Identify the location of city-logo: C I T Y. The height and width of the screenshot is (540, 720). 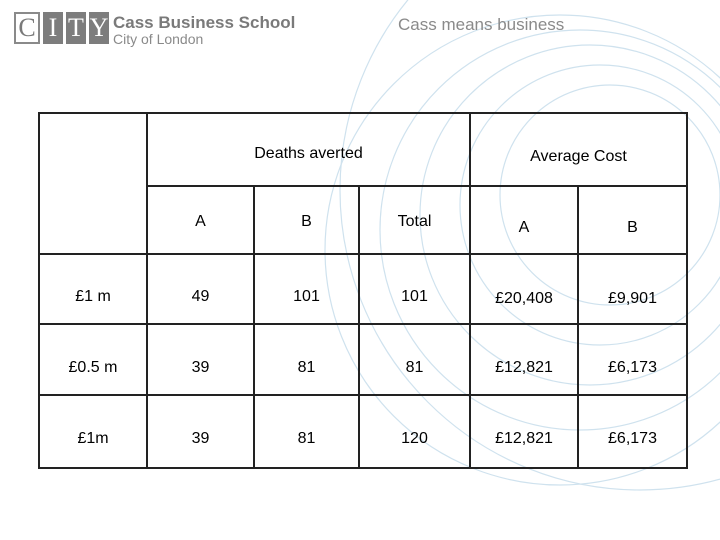
(63, 28).